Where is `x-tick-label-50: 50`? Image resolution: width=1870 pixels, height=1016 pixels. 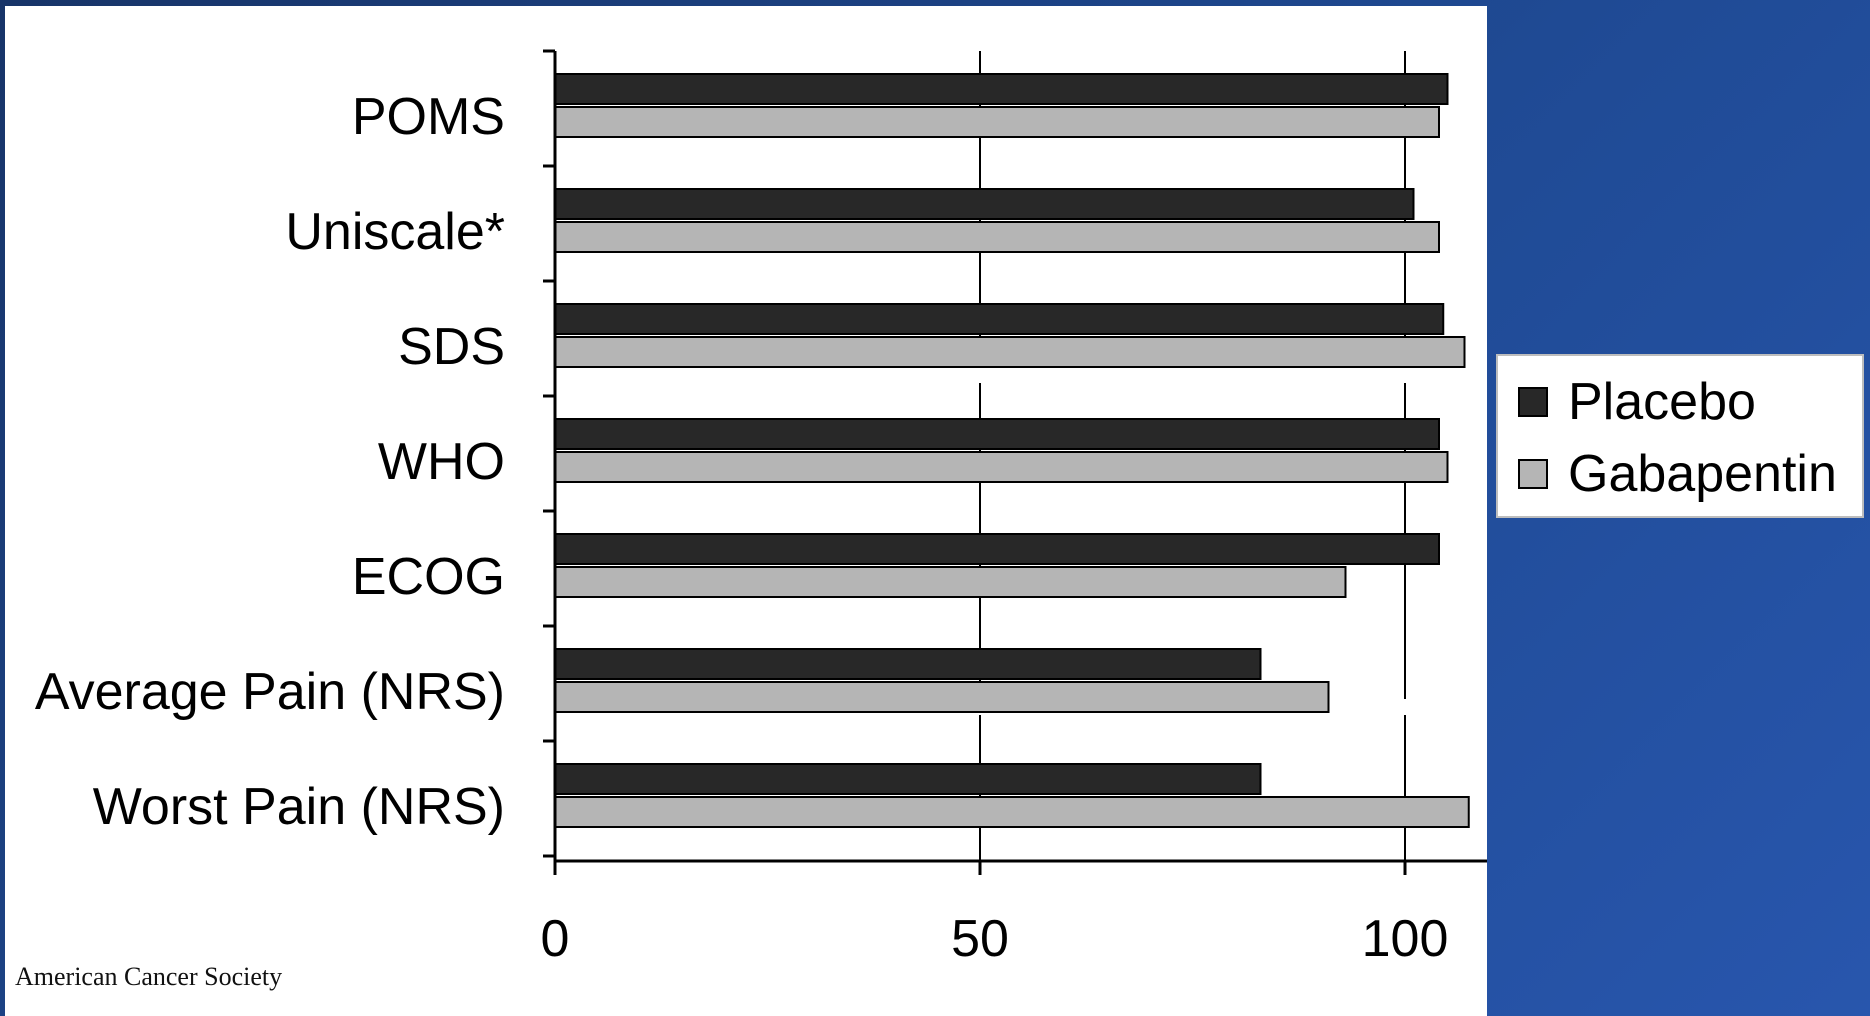
x-tick-label-50: 50 is located at coordinates (980, 939).